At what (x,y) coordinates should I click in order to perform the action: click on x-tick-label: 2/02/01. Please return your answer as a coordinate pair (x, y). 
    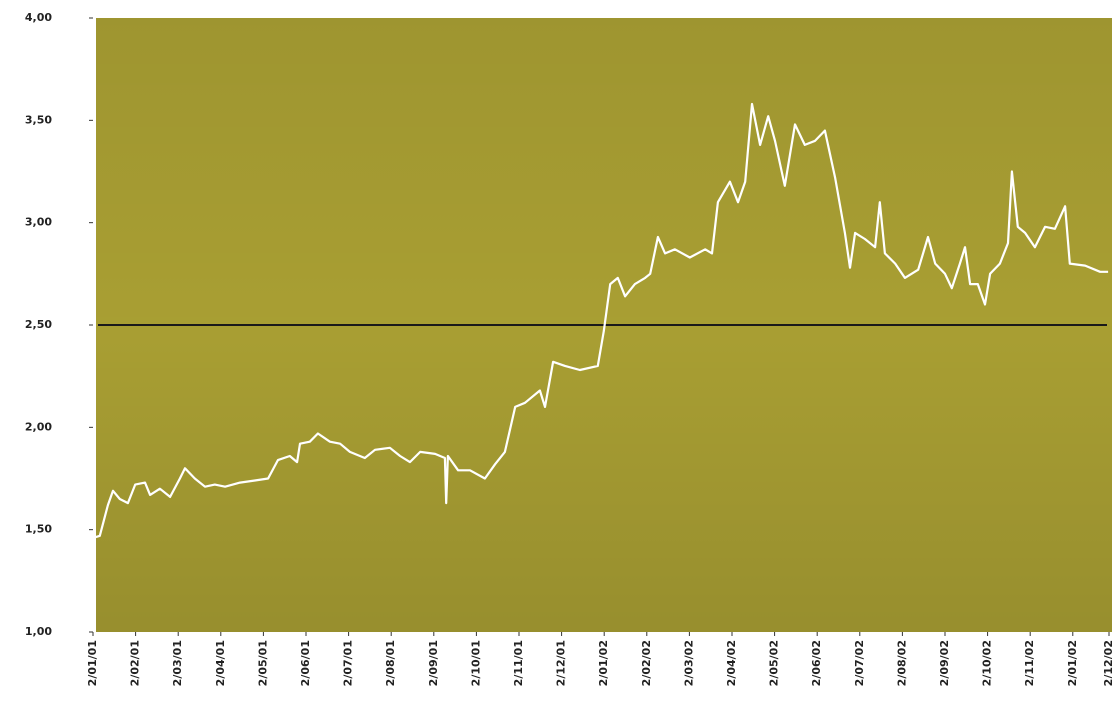
    Looking at the image, I should click on (135, 663).